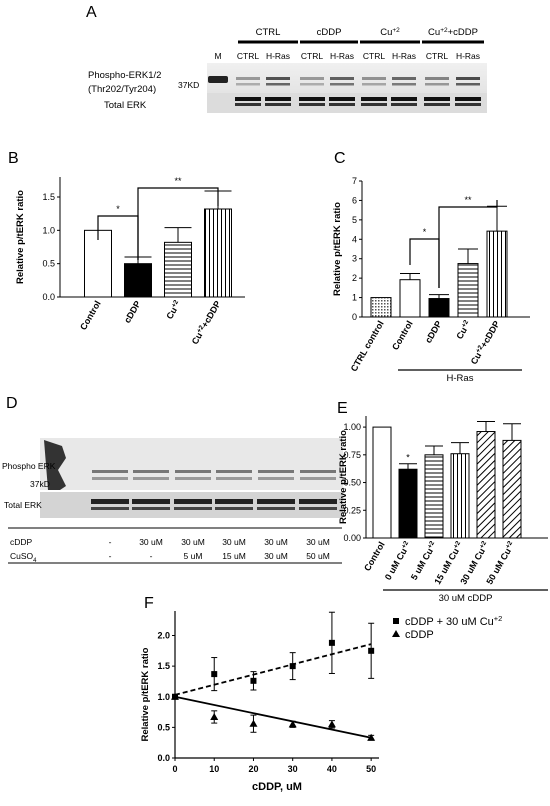  What do you see at coordinates (354, 239) in the screenshot?
I see `y-tick-label: 4` at bounding box center [354, 239].